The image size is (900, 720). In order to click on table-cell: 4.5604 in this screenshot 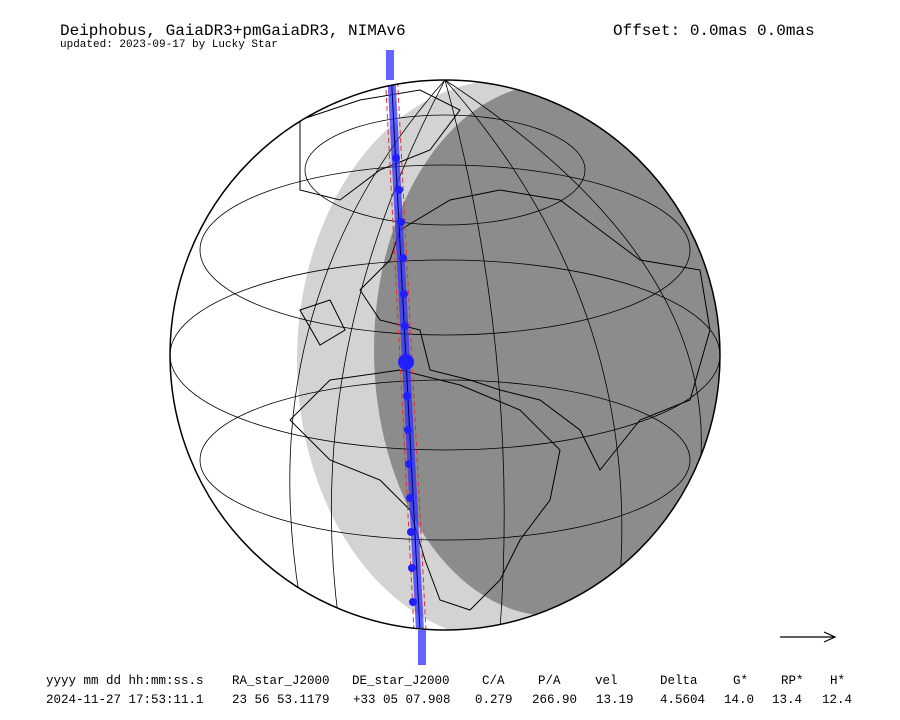, I will do `click(682, 700)`.